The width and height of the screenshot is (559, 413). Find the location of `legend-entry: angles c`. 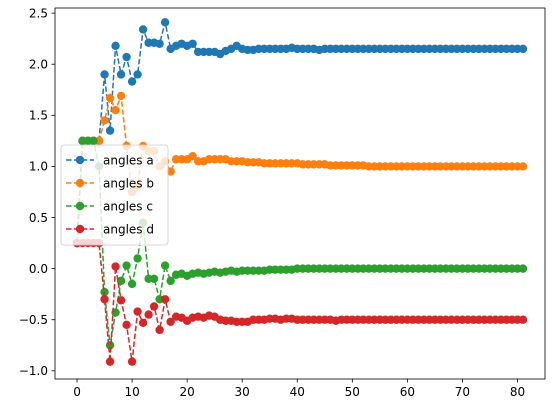

legend-entry: angles c is located at coordinates (109, 207).